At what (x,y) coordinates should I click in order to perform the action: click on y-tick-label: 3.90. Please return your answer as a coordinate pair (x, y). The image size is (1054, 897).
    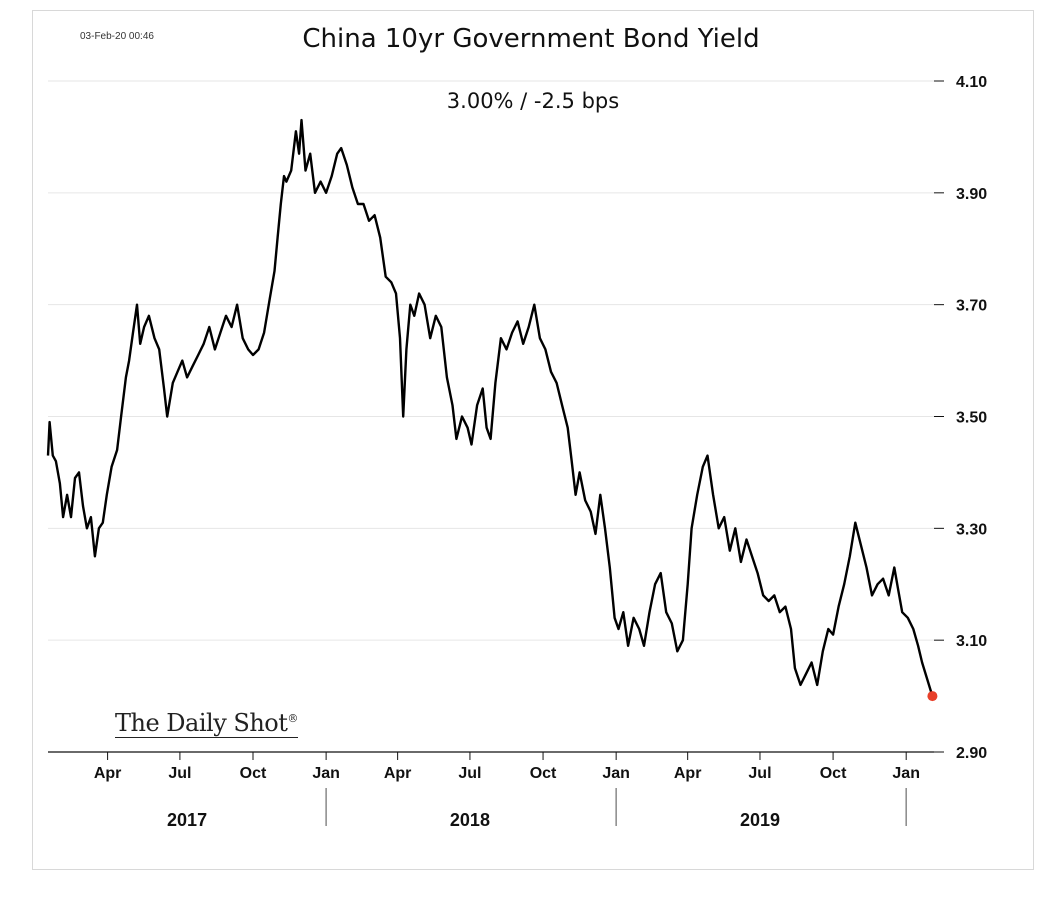
    Looking at the image, I should click on (971, 194).